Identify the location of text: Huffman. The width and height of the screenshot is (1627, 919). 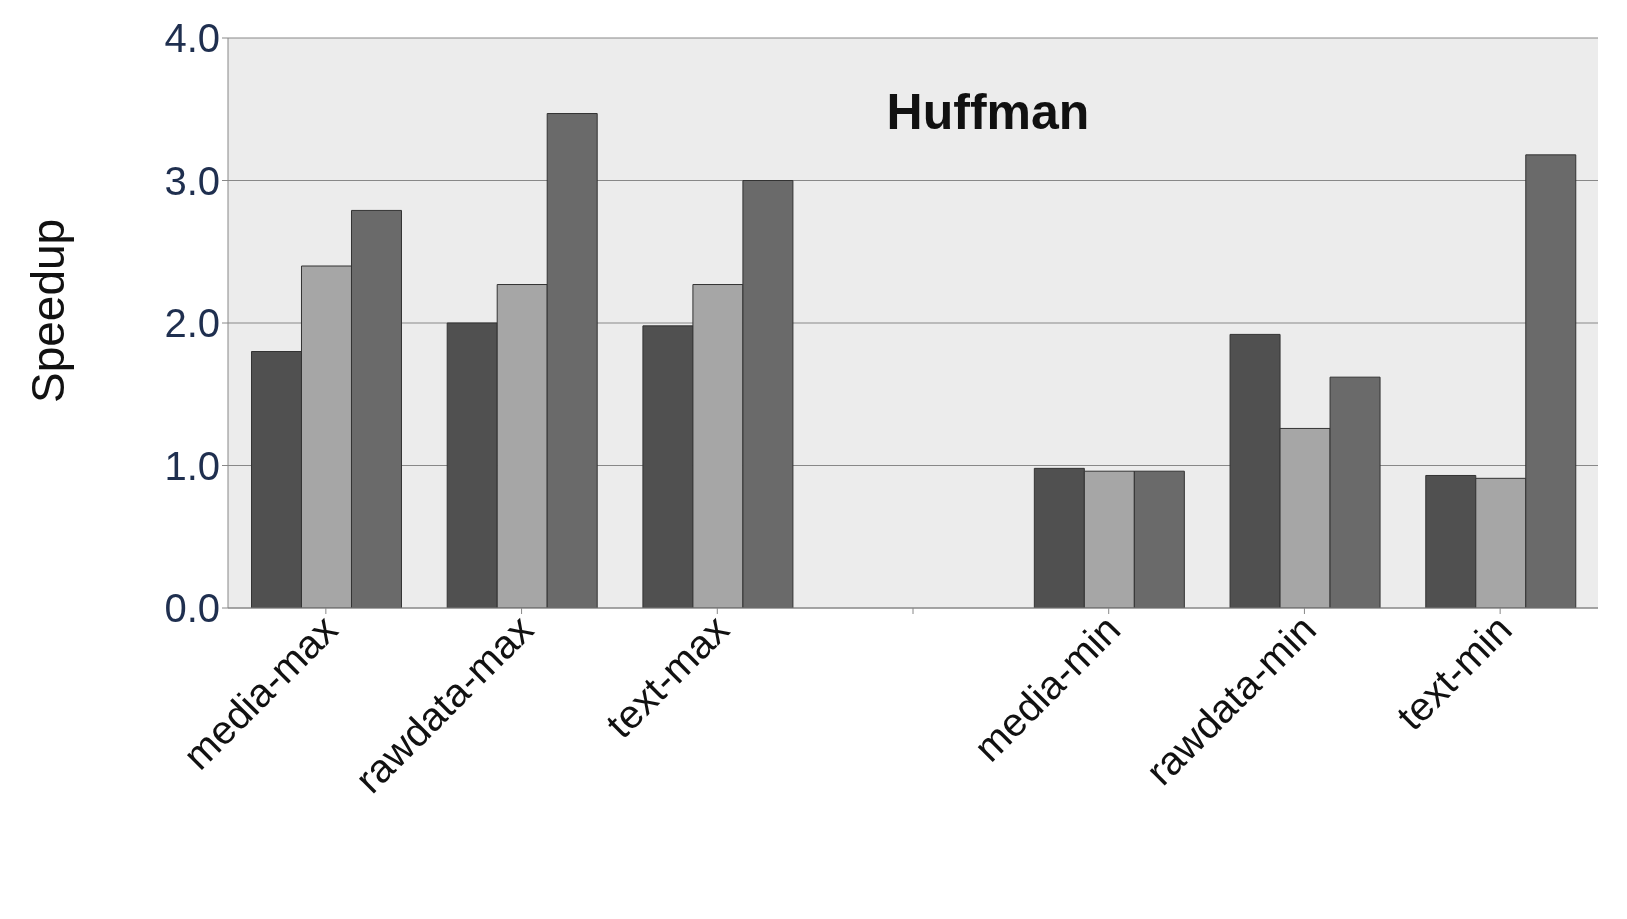
(988, 112).